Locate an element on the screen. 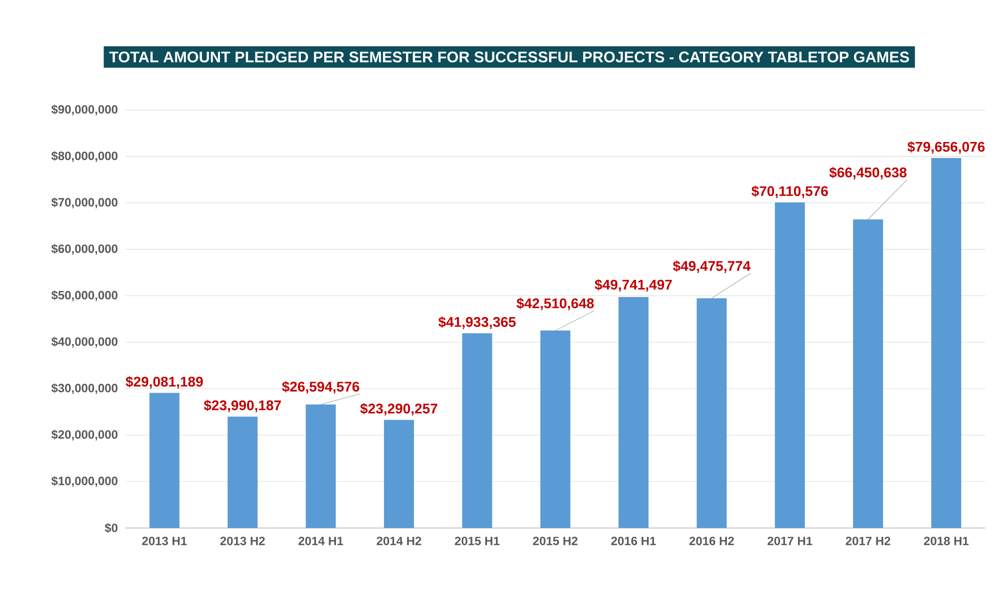 Image resolution: width=999 pixels, height=599 pixels. x-tick-label: 2015 H1 is located at coordinates (477, 541).